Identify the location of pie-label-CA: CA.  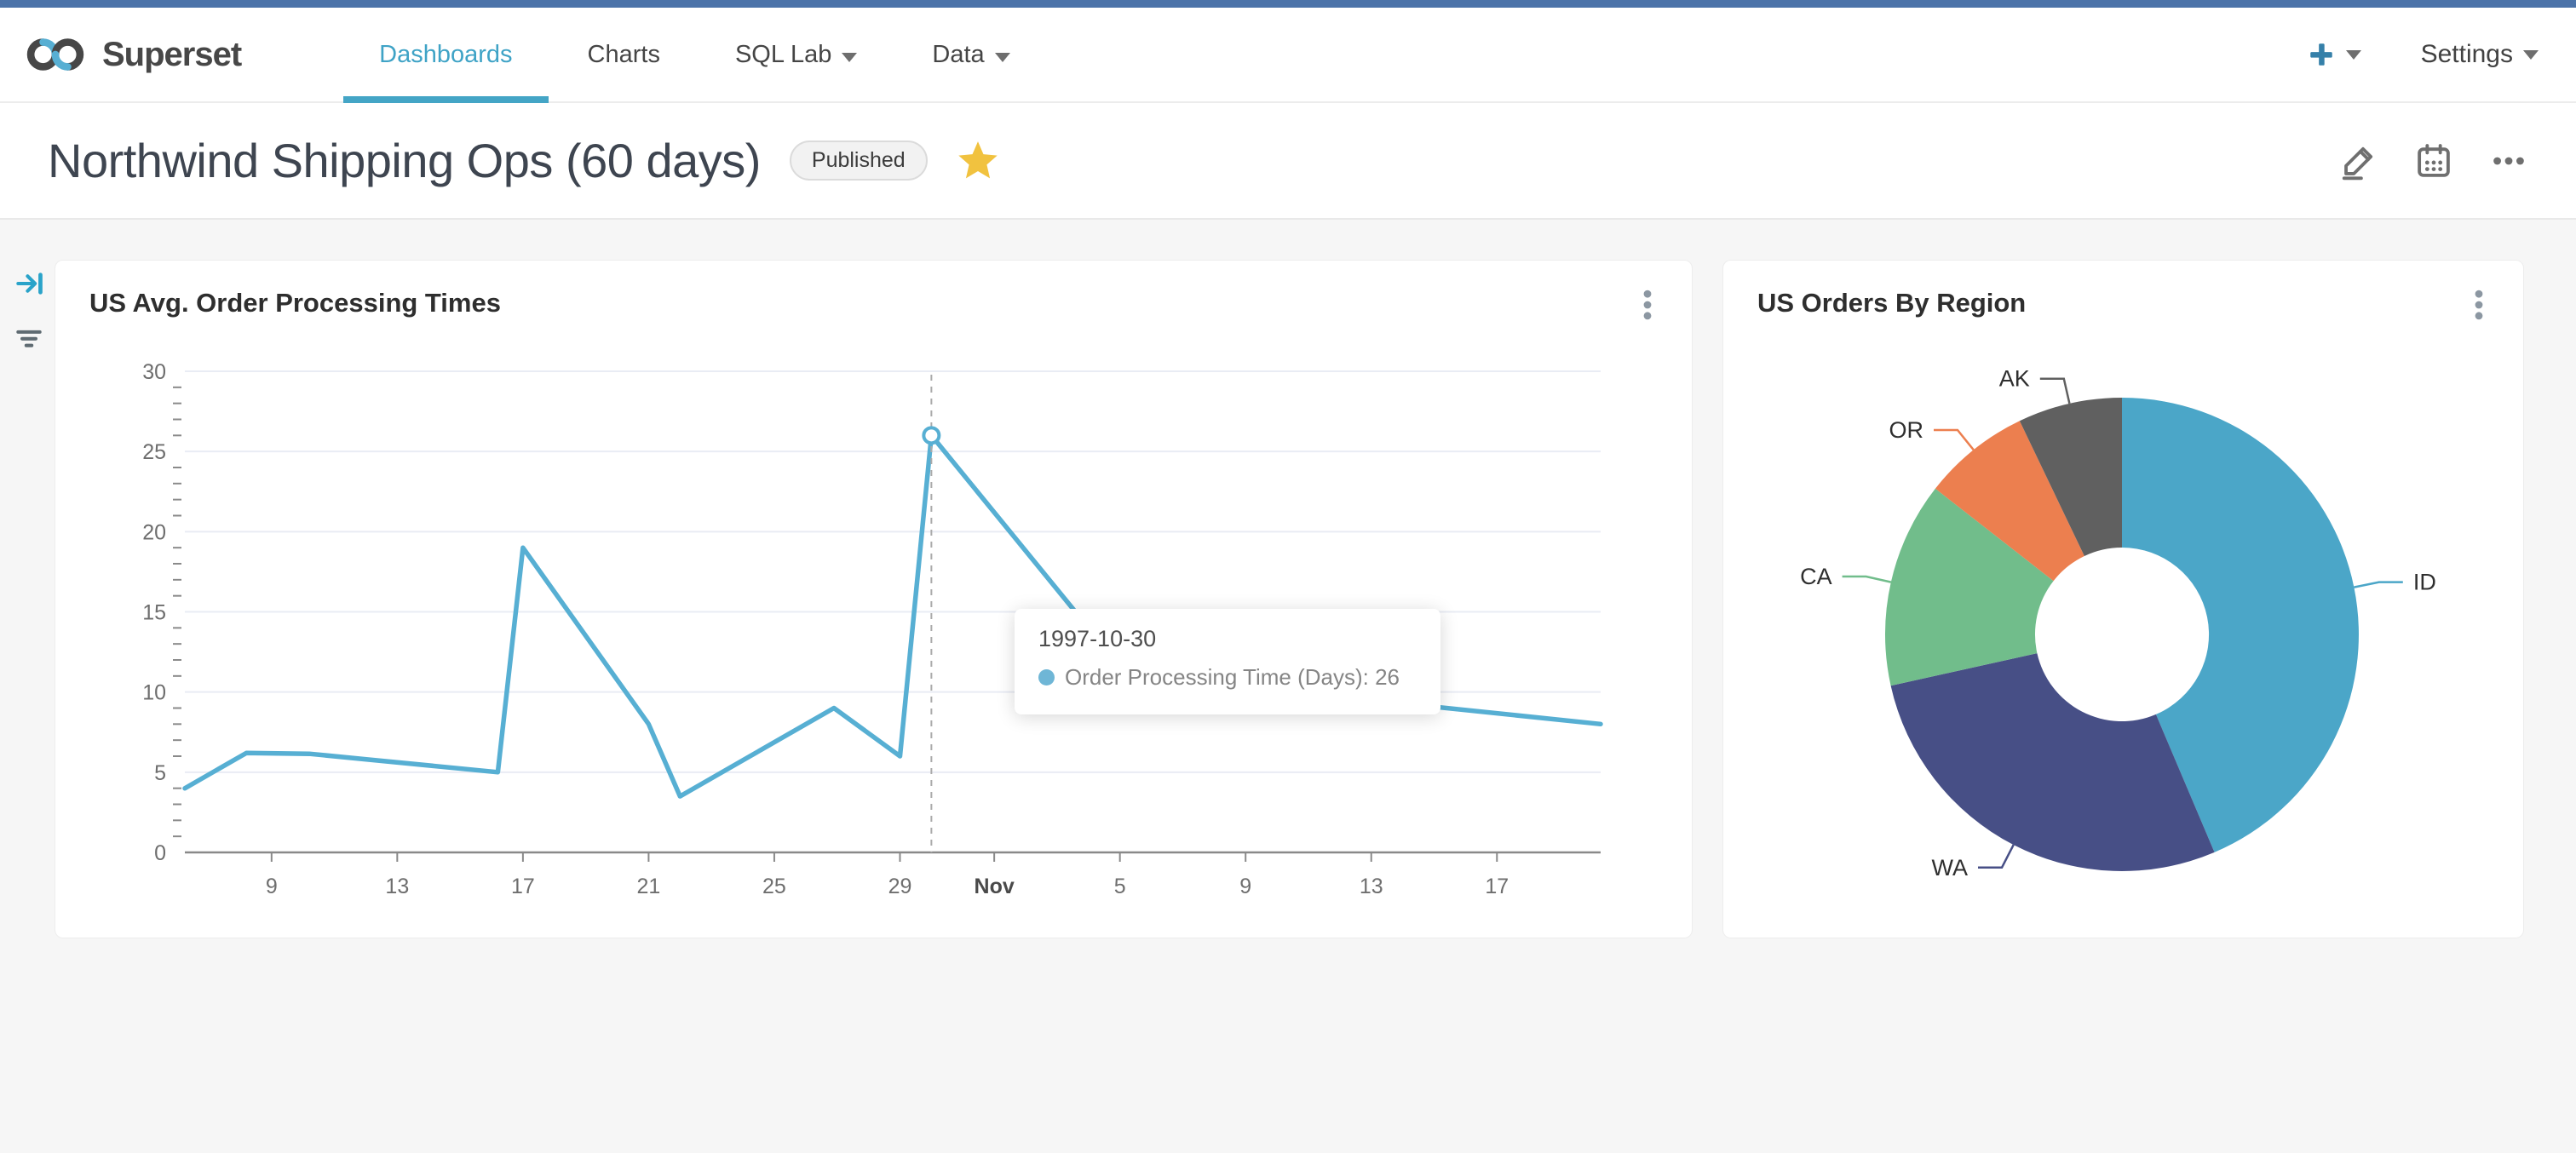
(1816, 576).